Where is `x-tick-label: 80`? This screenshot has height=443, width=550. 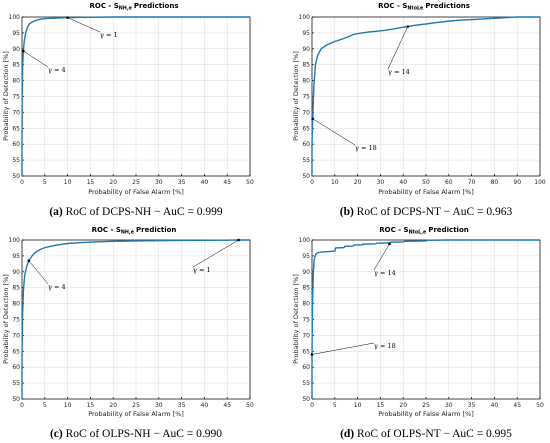
x-tick-label: 80 is located at coordinates (495, 182).